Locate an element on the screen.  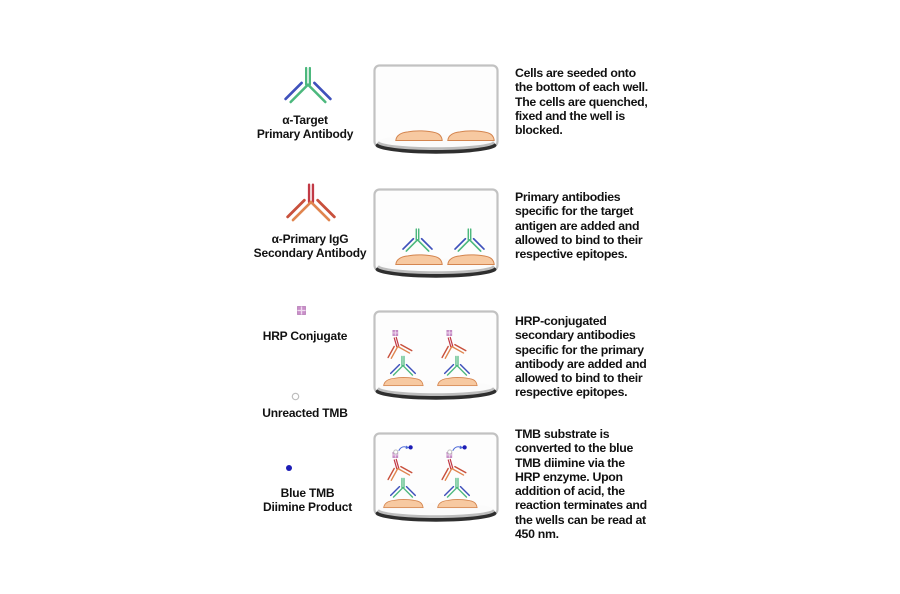
legend-label-secondary: α-Primary IgG Secondary Antibody is located at coordinates (310, 246).